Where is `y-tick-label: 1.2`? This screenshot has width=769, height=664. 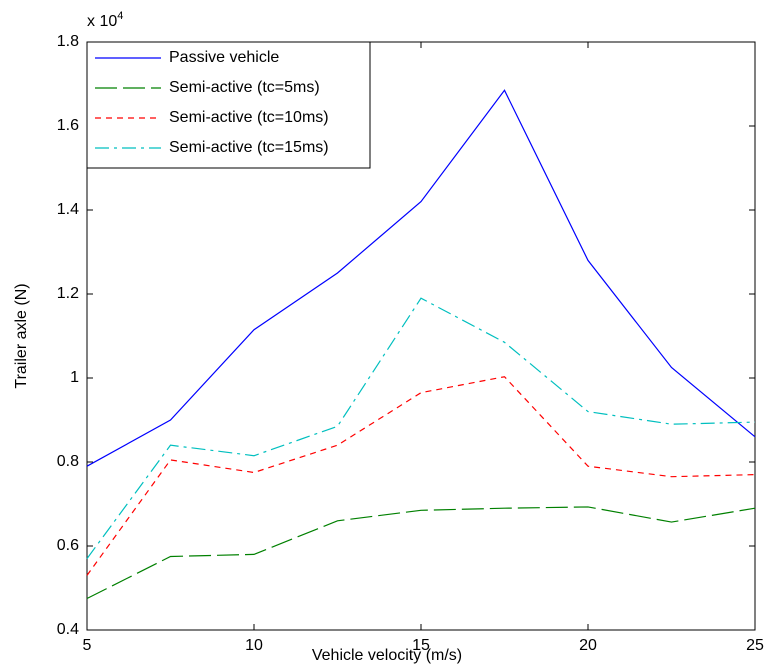
y-tick-label: 1.2 is located at coordinates (68, 293).